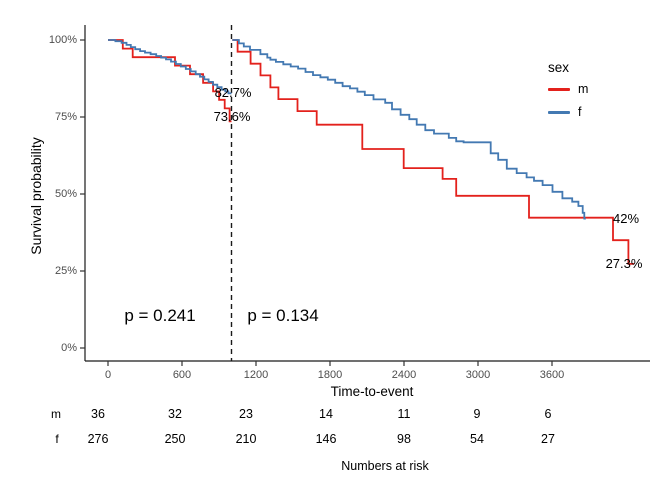 The height and width of the screenshot is (480, 672). What do you see at coordinates (330, 375) in the screenshot?
I see `x-tick-label-1800: 1800` at bounding box center [330, 375].